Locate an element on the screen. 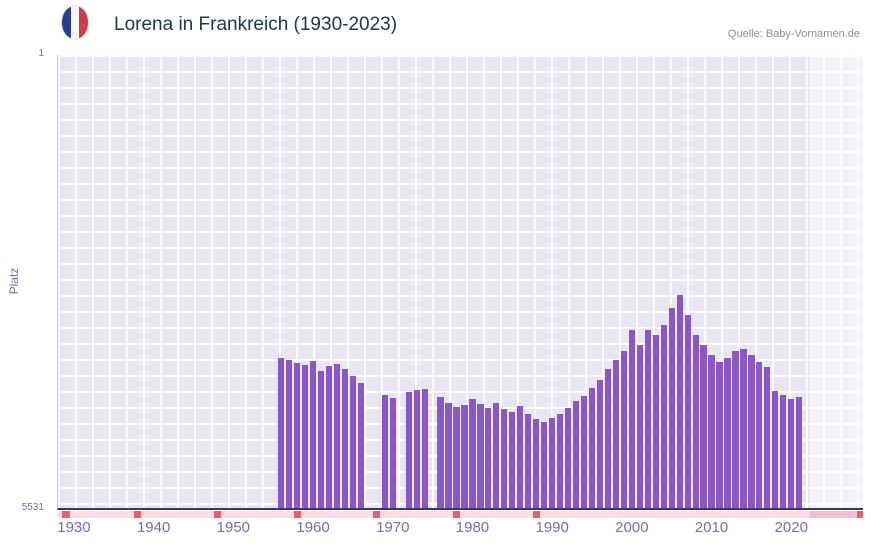 Image resolution: width=873 pixels, height=552 pixels. flag-blue-stripe is located at coordinates (66, 22).